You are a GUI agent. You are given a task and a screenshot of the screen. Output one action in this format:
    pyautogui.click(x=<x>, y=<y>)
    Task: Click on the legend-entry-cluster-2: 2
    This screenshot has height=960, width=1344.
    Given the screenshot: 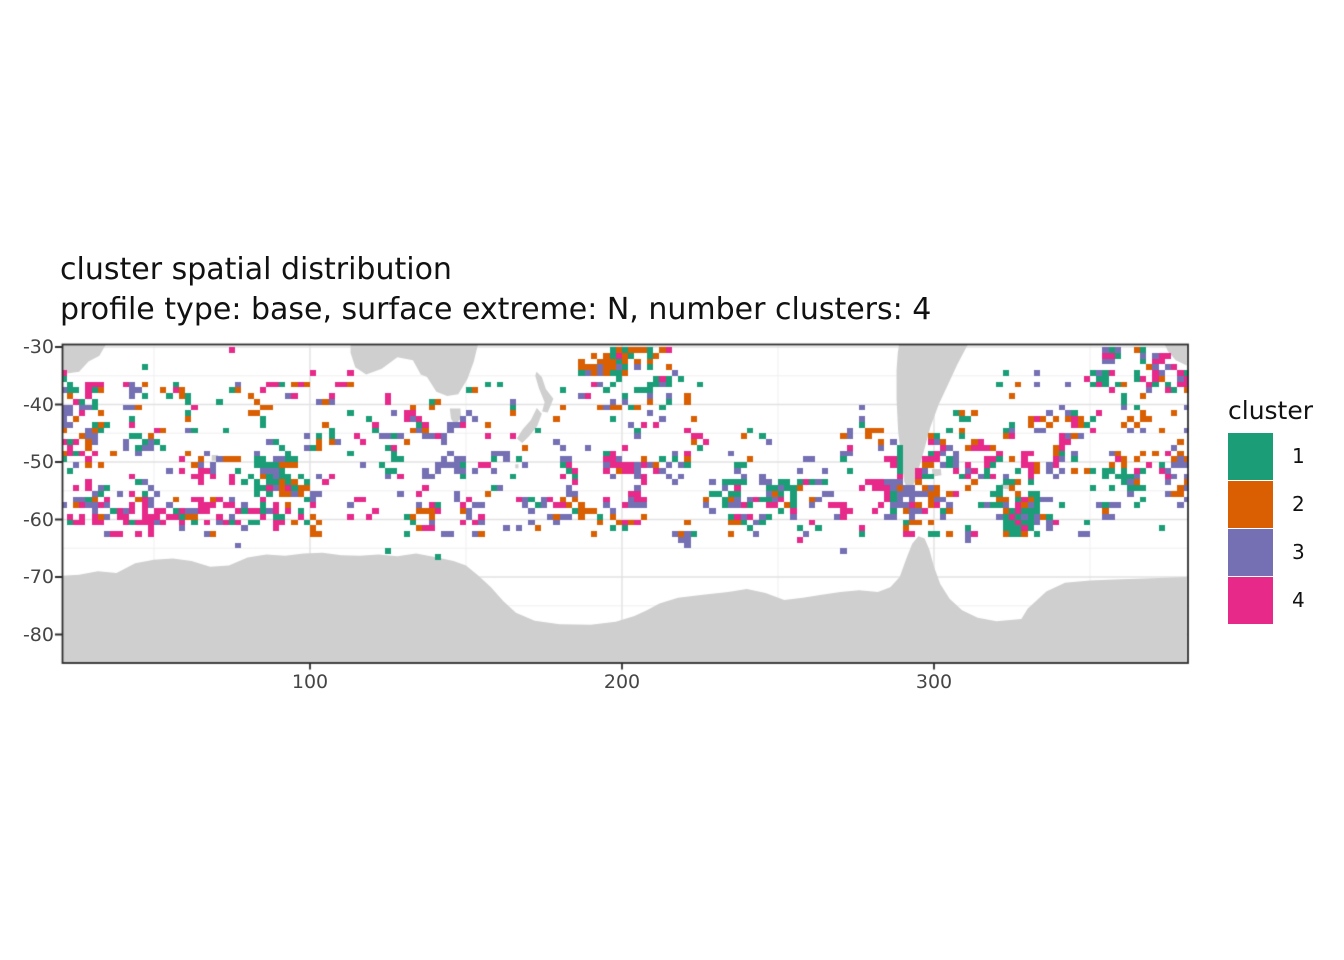 What is the action you would take?
    pyautogui.click(x=1270, y=504)
    